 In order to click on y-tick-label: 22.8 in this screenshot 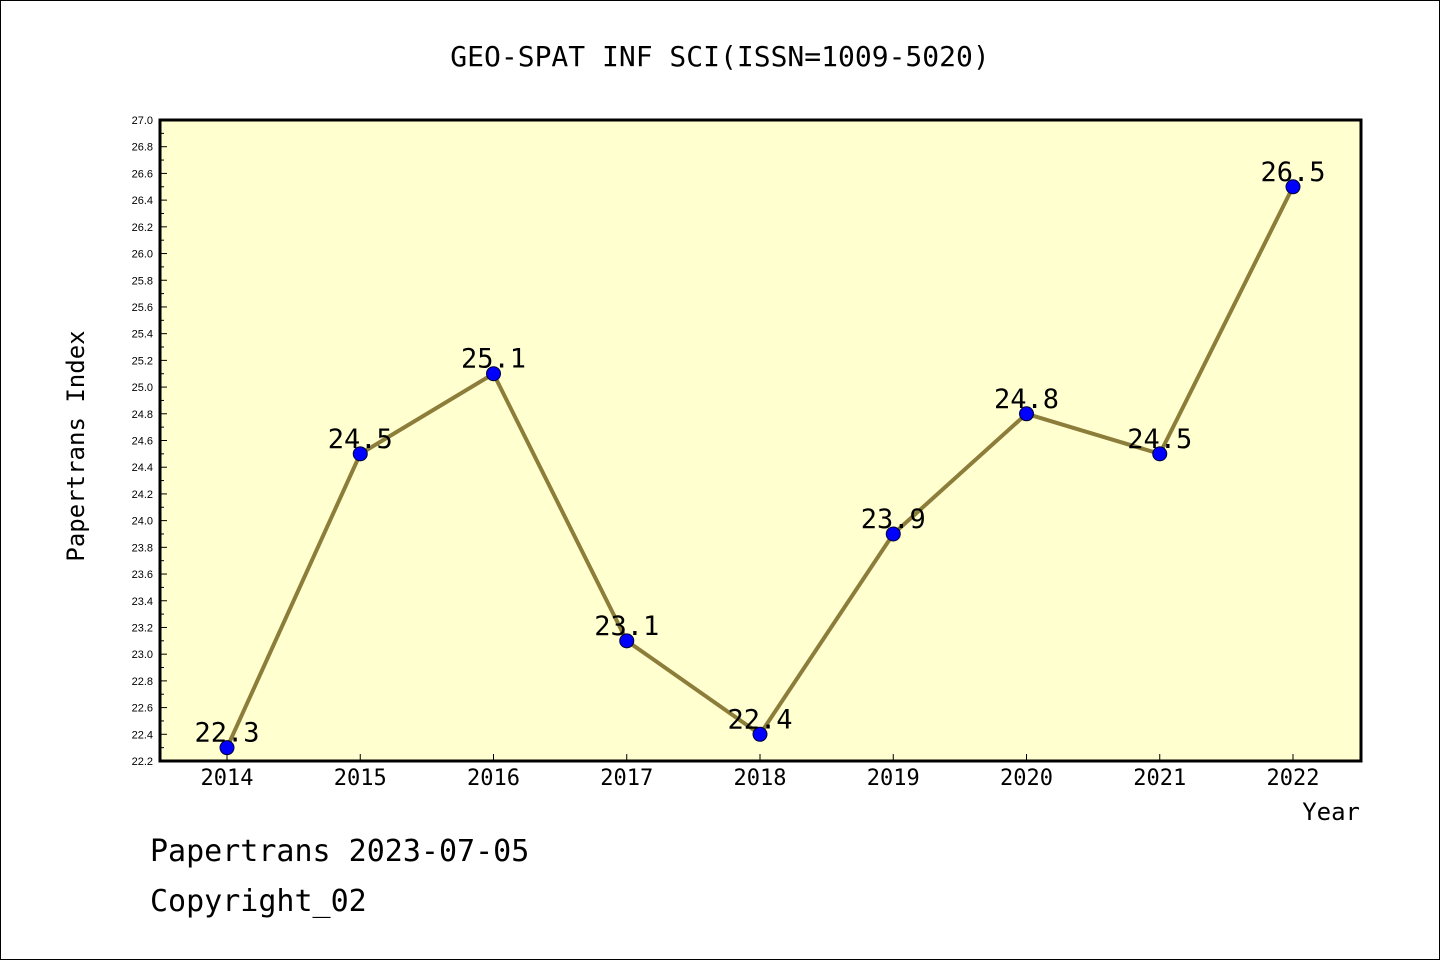, I will do `click(142, 682)`.